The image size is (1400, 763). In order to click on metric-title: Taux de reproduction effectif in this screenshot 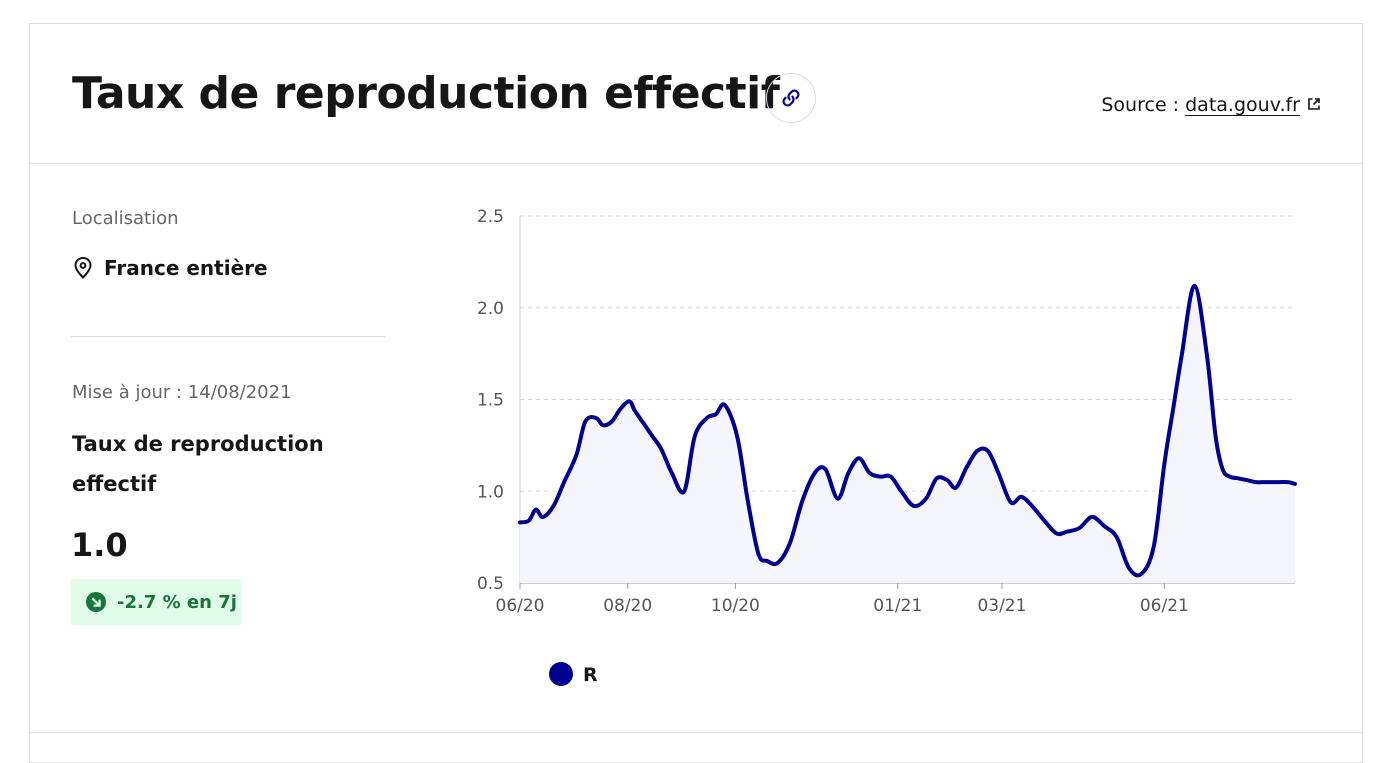, I will do `click(198, 464)`.